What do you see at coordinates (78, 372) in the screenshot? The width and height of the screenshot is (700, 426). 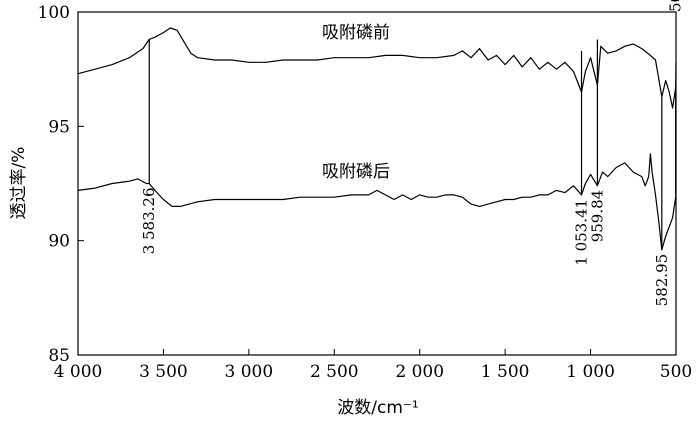 I see `x-tick-label: 4 000` at bounding box center [78, 372].